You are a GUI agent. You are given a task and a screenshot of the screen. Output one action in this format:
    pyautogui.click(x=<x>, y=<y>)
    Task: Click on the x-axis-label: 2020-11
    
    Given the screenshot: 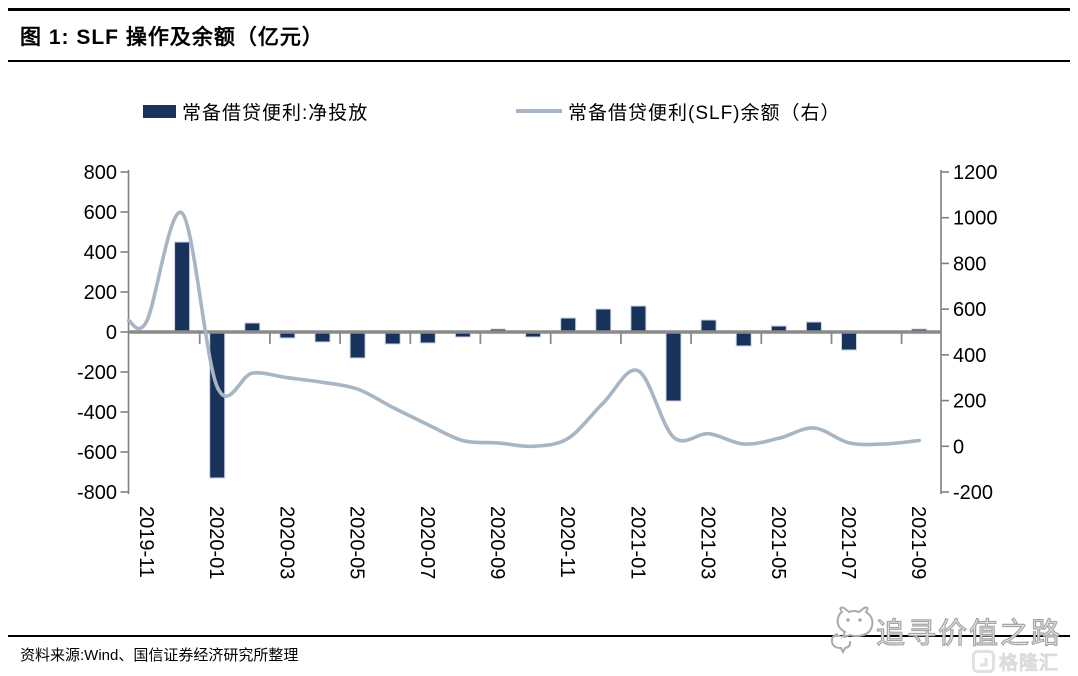 What is the action you would take?
    pyautogui.click(x=567, y=542)
    